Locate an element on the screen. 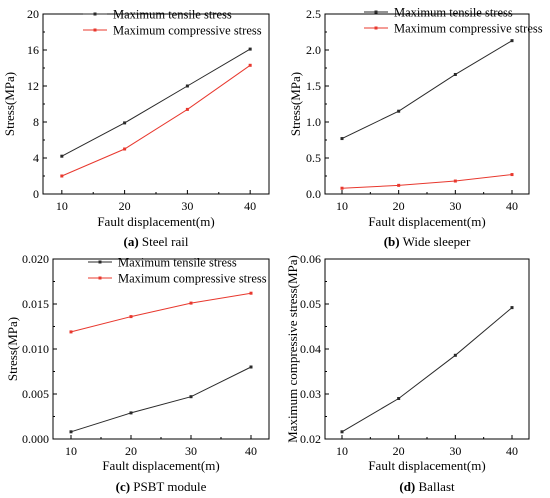 The image size is (550, 498). panel-caption: (b) Wide sleeper is located at coordinates (427, 241).